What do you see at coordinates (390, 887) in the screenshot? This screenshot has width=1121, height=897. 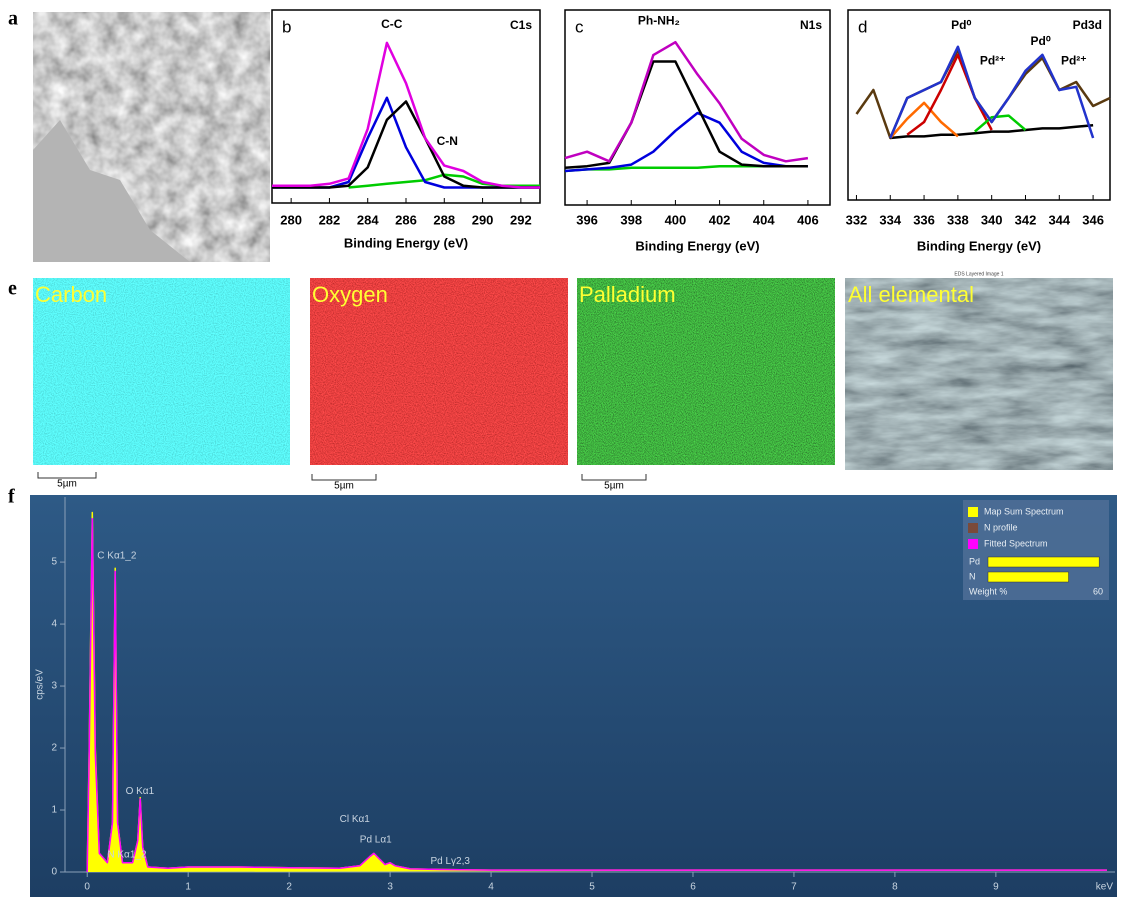 I see `x-tick-label: 3` at bounding box center [390, 887].